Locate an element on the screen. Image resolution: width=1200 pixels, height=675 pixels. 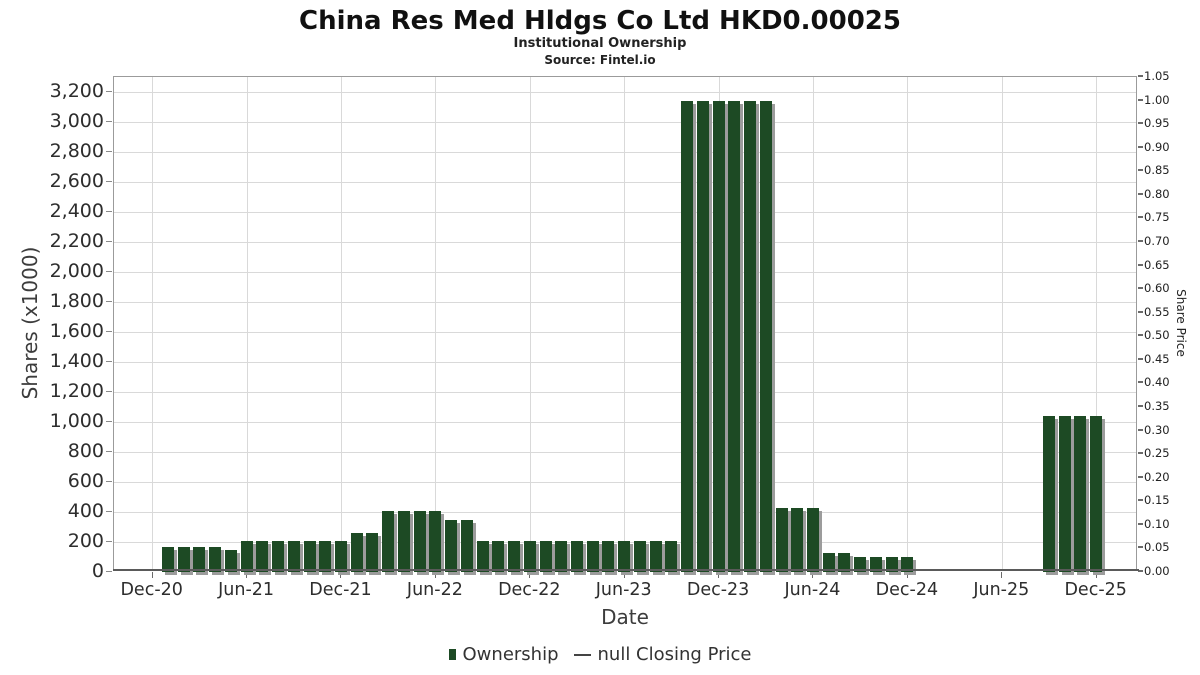
y-tick-label-left: 200 is located at coordinates (85, 541).